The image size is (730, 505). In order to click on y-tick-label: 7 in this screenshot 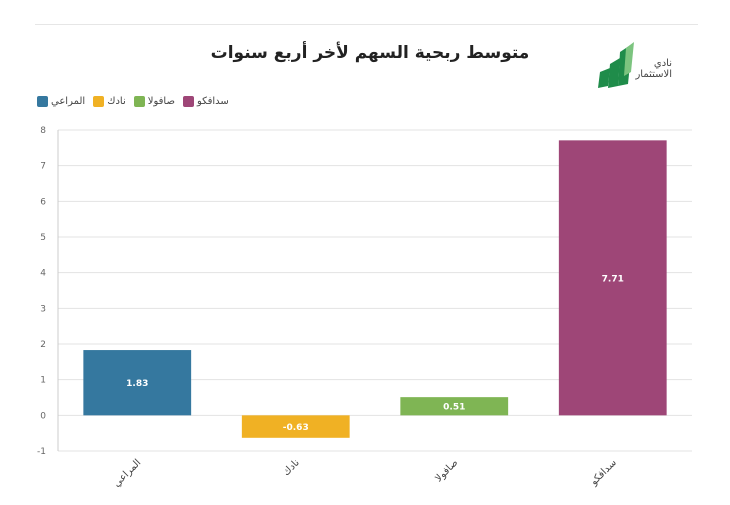, I will do `click(43, 167)`.